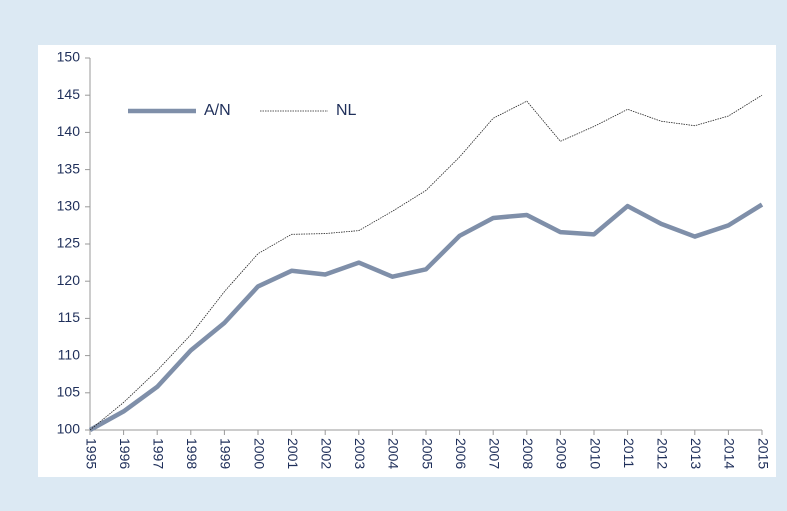  What do you see at coordinates (696, 453) in the screenshot?
I see `x-tick-label: 2013` at bounding box center [696, 453].